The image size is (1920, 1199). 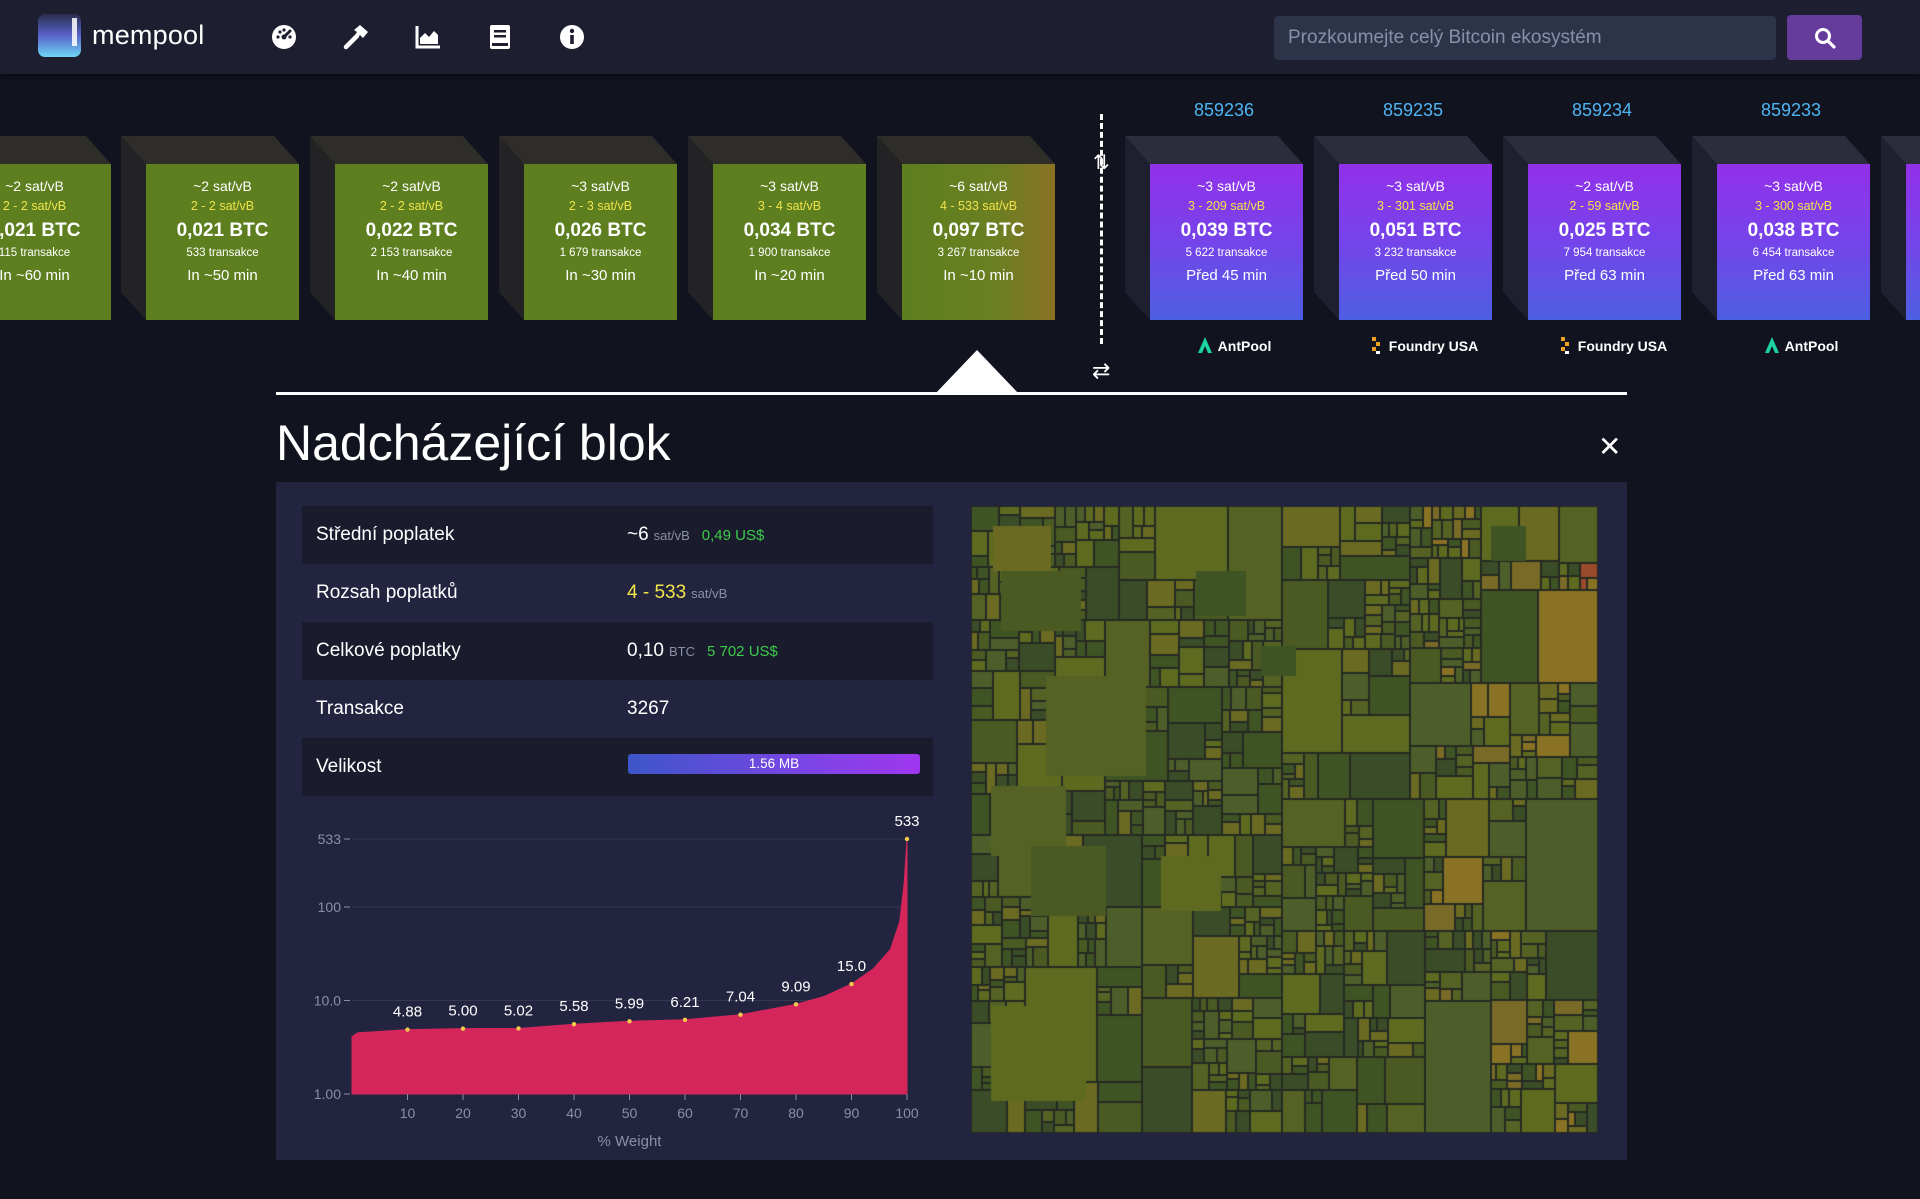 I want to click on close-icon: ✕, so click(x=1610, y=446).